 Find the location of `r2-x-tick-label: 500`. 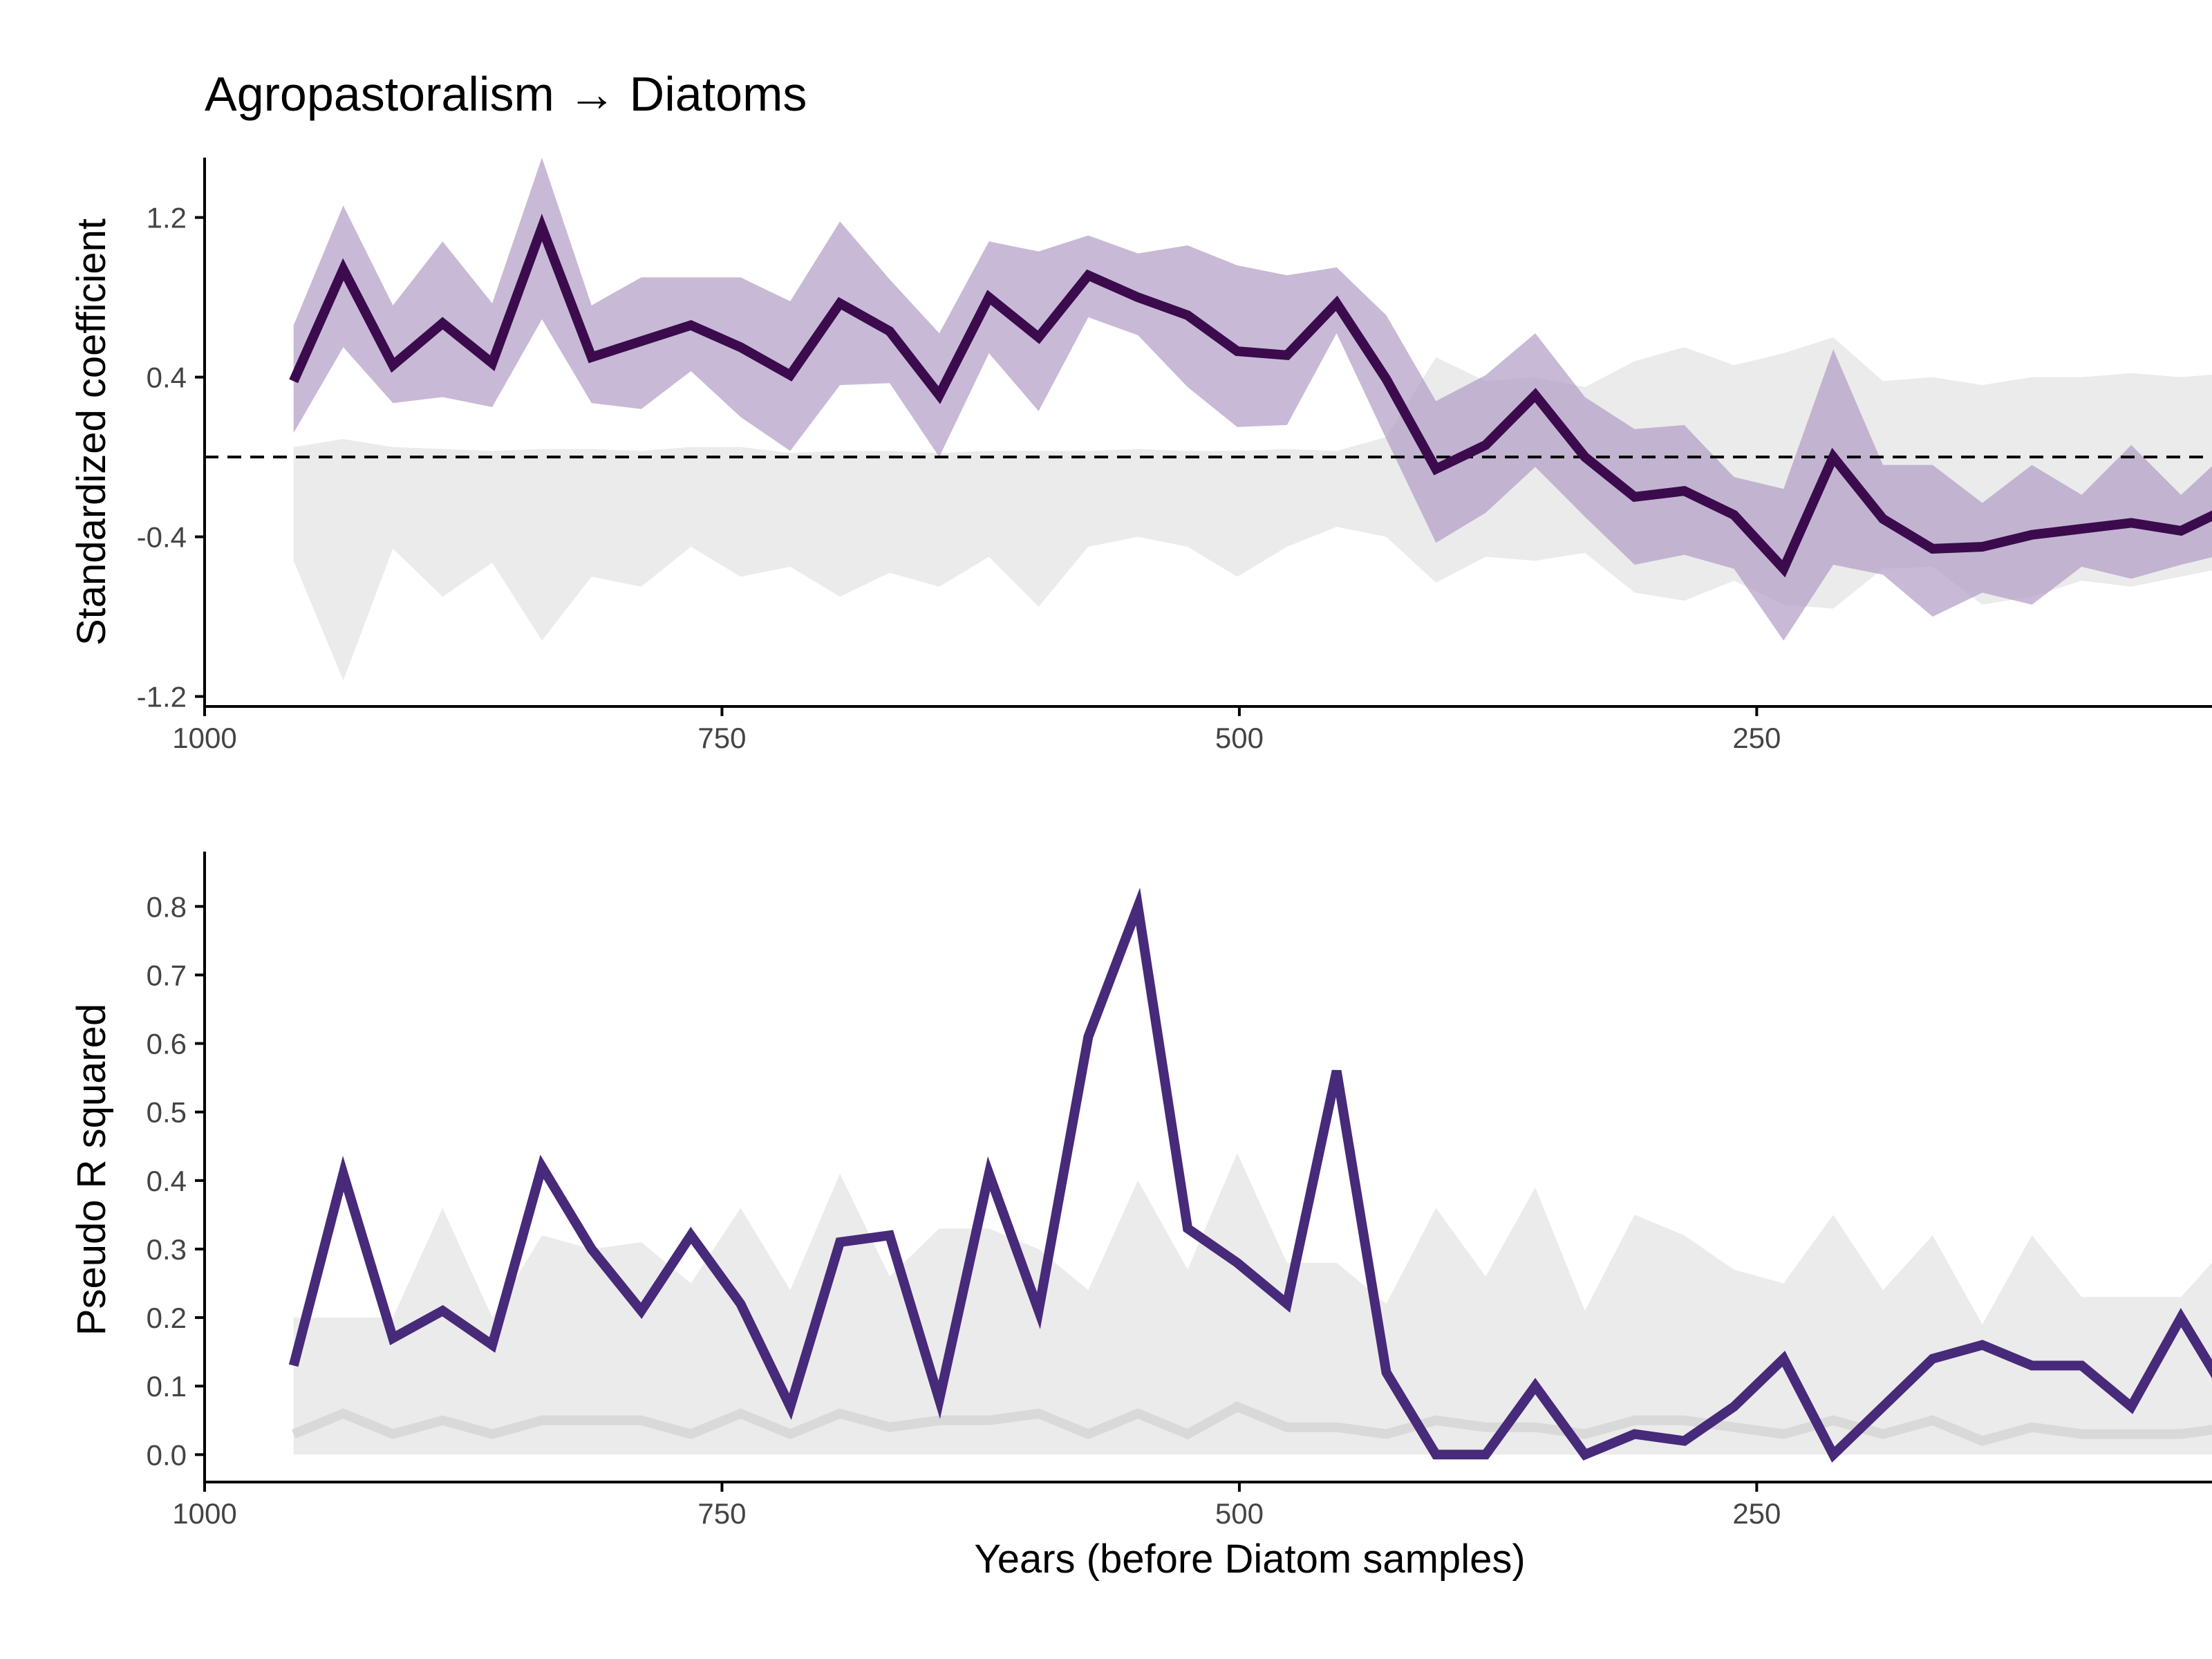

r2-x-tick-label: 500 is located at coordinates (1239, 1513).